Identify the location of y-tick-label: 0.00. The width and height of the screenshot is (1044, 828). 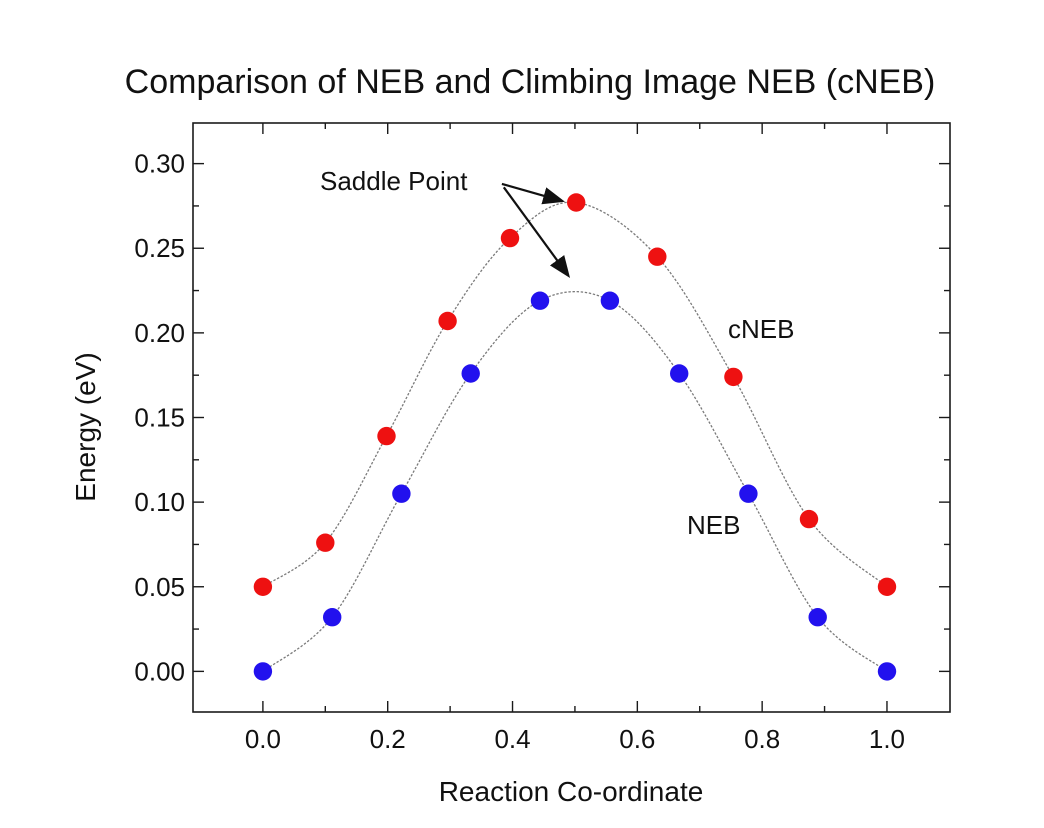
(159, 671).